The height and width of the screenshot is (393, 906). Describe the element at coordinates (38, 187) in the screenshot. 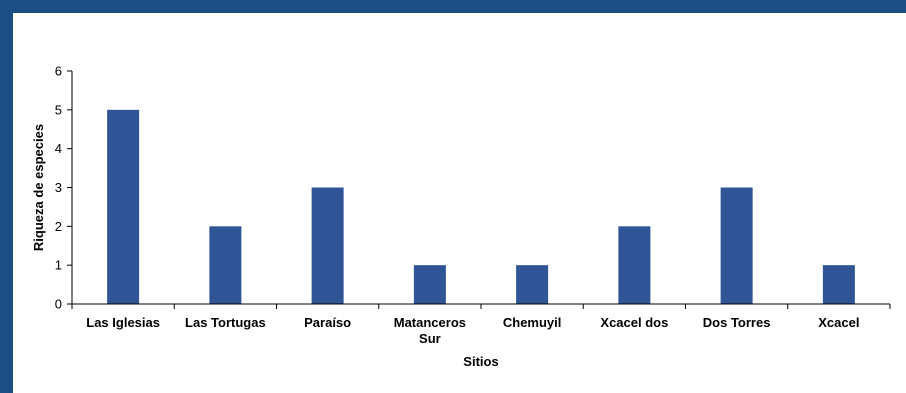

I see `y-axis-title: Riqueza de especies` at that location.